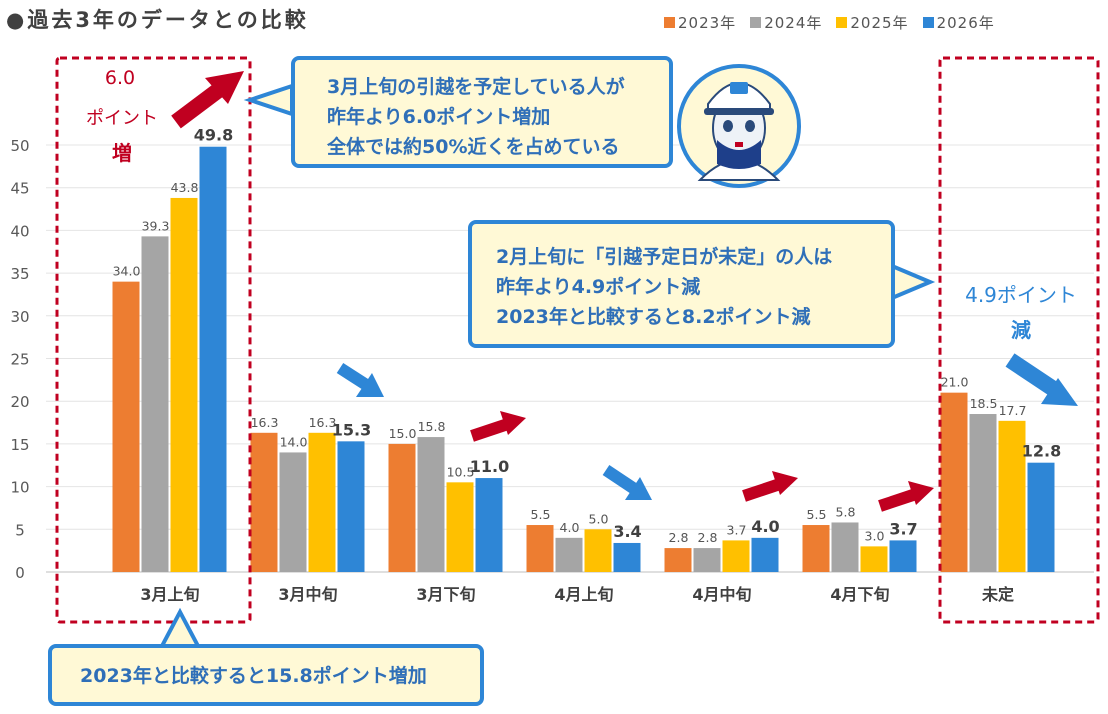  I want to click on y-tick-label: 25, so click(19, 360).